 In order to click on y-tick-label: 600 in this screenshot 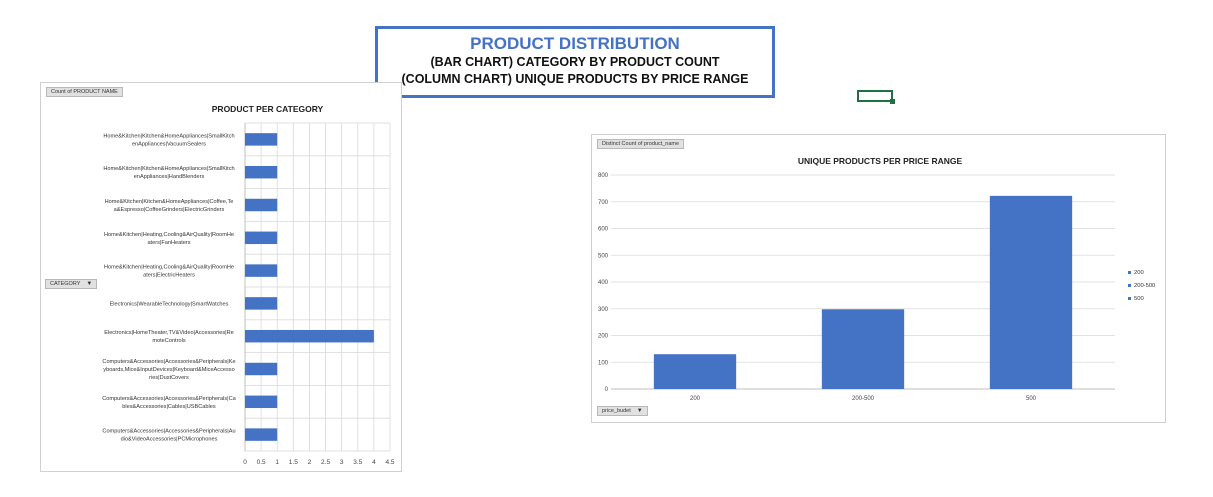, I will do `click(603, 230)`.